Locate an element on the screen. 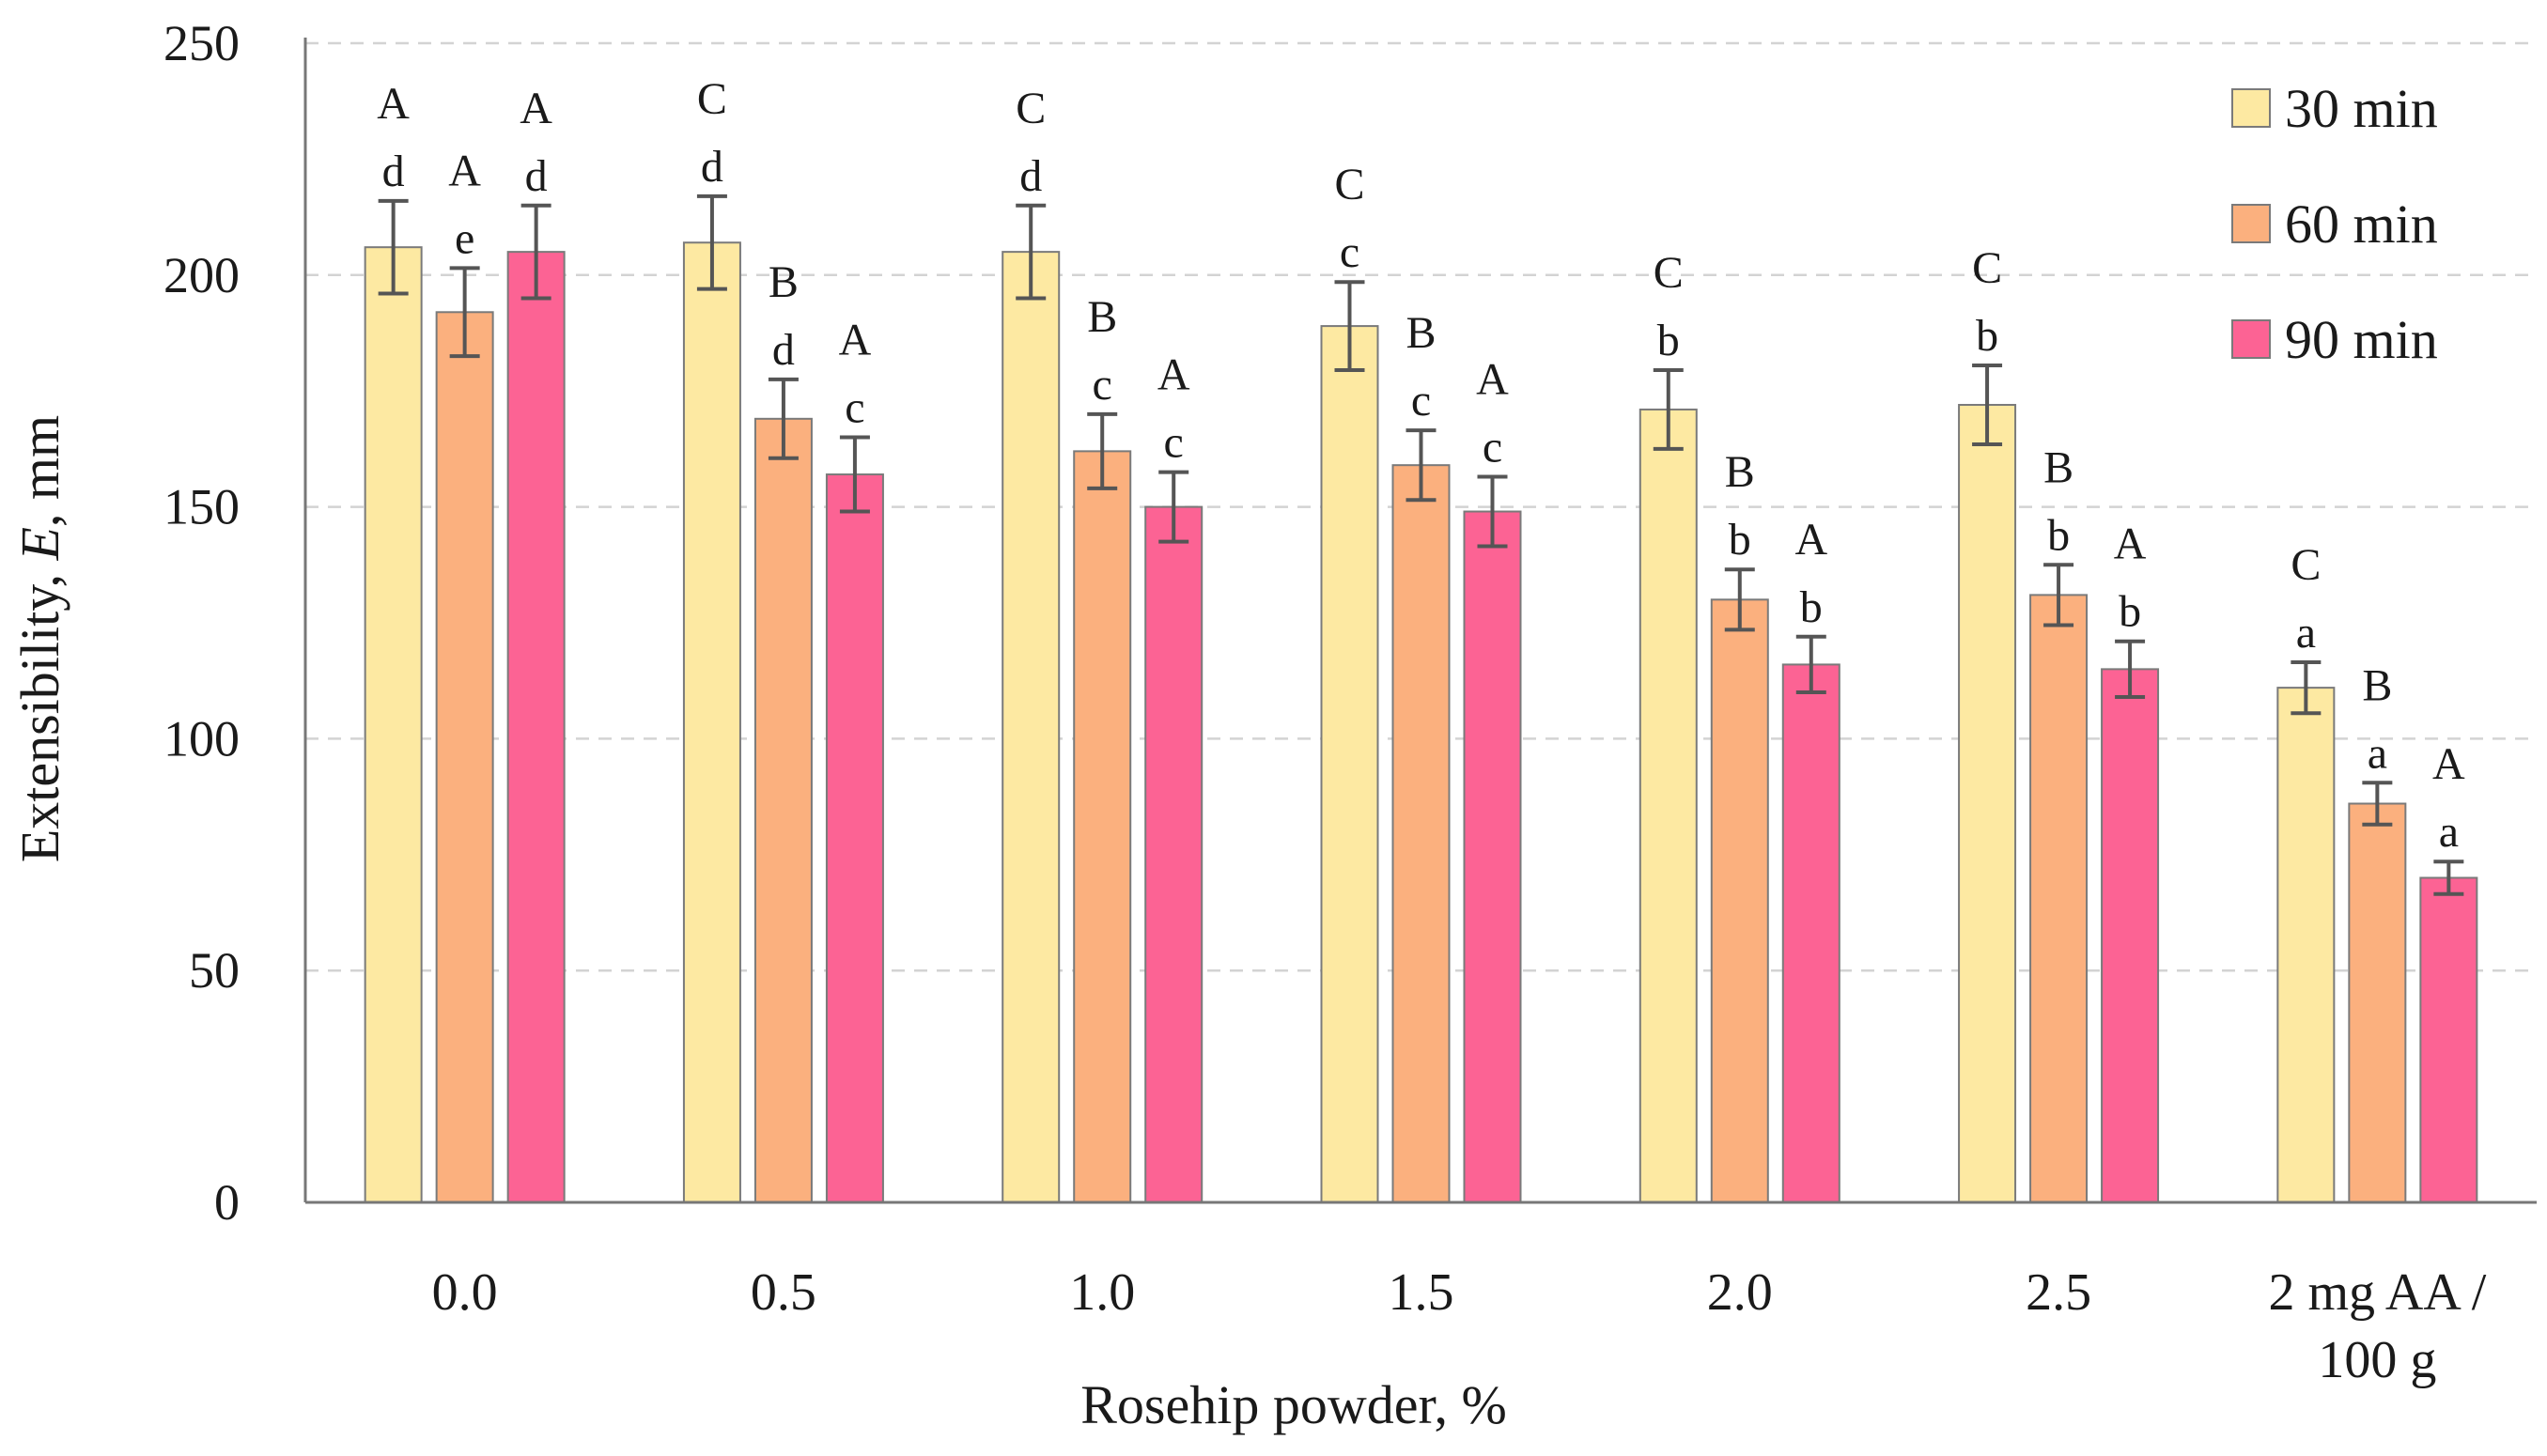 The image size is (2547, 1456). y-tick-label: 200 is located at coordinates (202, 275).